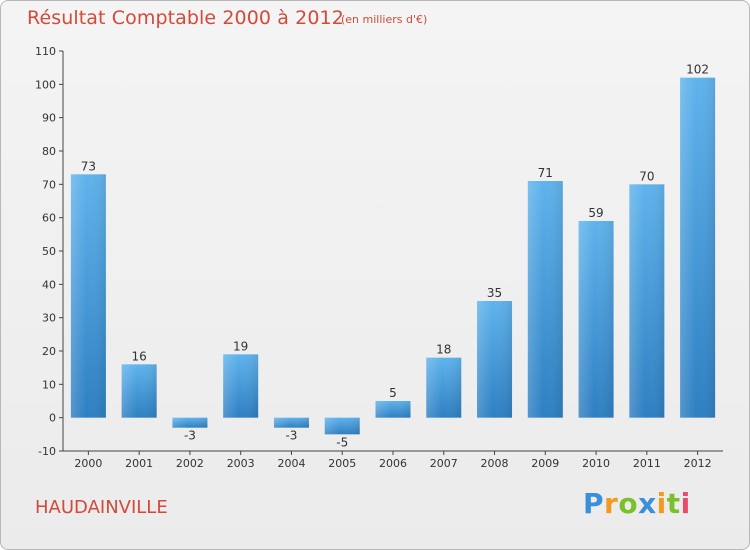 The image size is (750, 550). What do you see at coordinates (443, 350) in the screenshot?
I see `value-label-2007: 18` at bounding box center [443, 350].